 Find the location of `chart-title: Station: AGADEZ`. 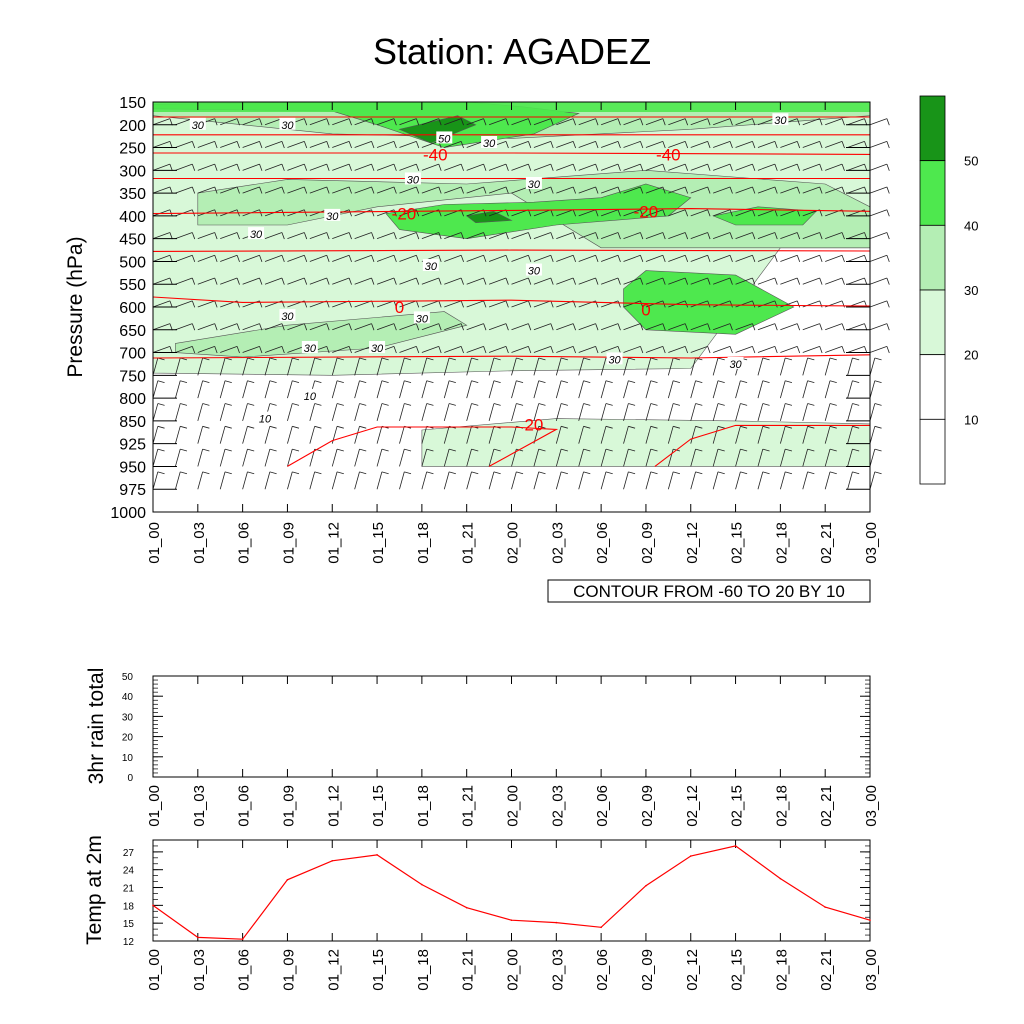

chart-title: Station: AGADEZ is located at coordinates (512, 51).